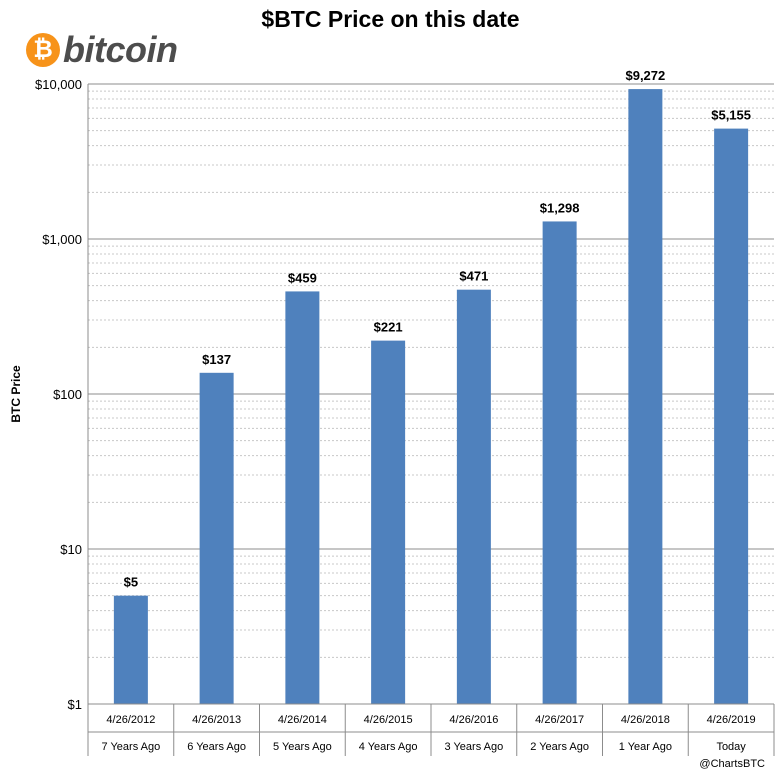 This screenshot has width=781, height=774. What do you see at coordinates (302, 720) in the screenshot?
I see `x-category-label: 4/26/2014` at bounding box center [302, 720].